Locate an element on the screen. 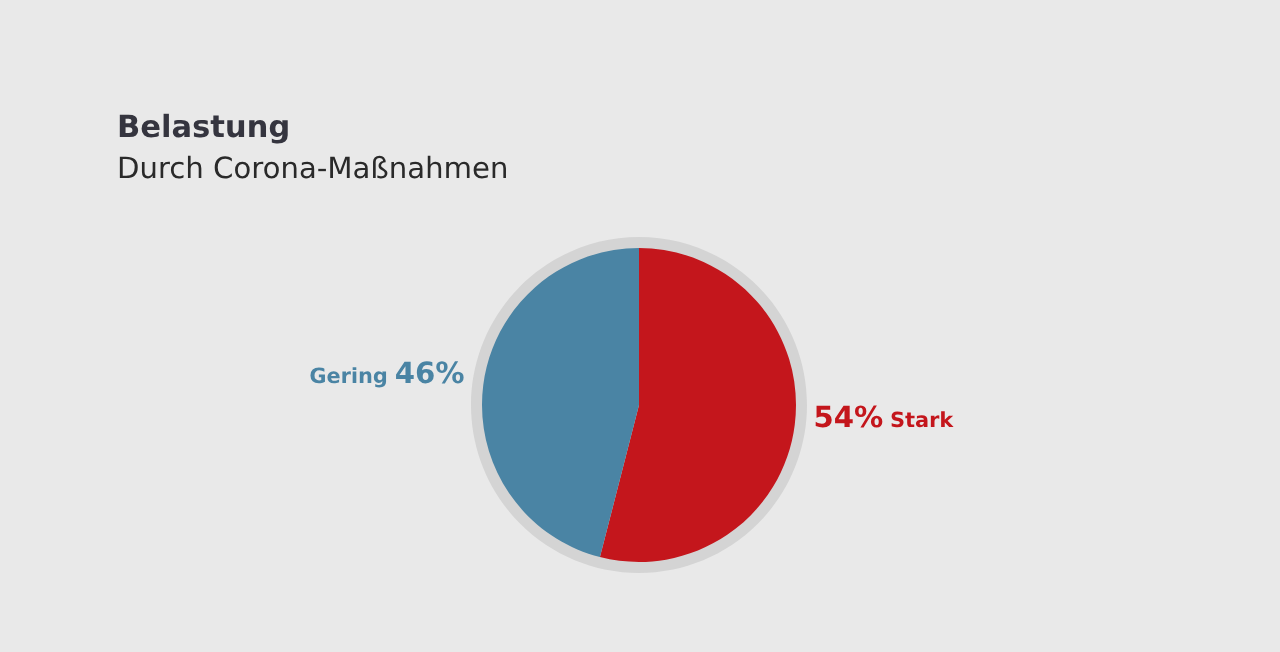 This screenshot has height=652, width=1280. data-label: 54% is located at coordinates (849, 416).